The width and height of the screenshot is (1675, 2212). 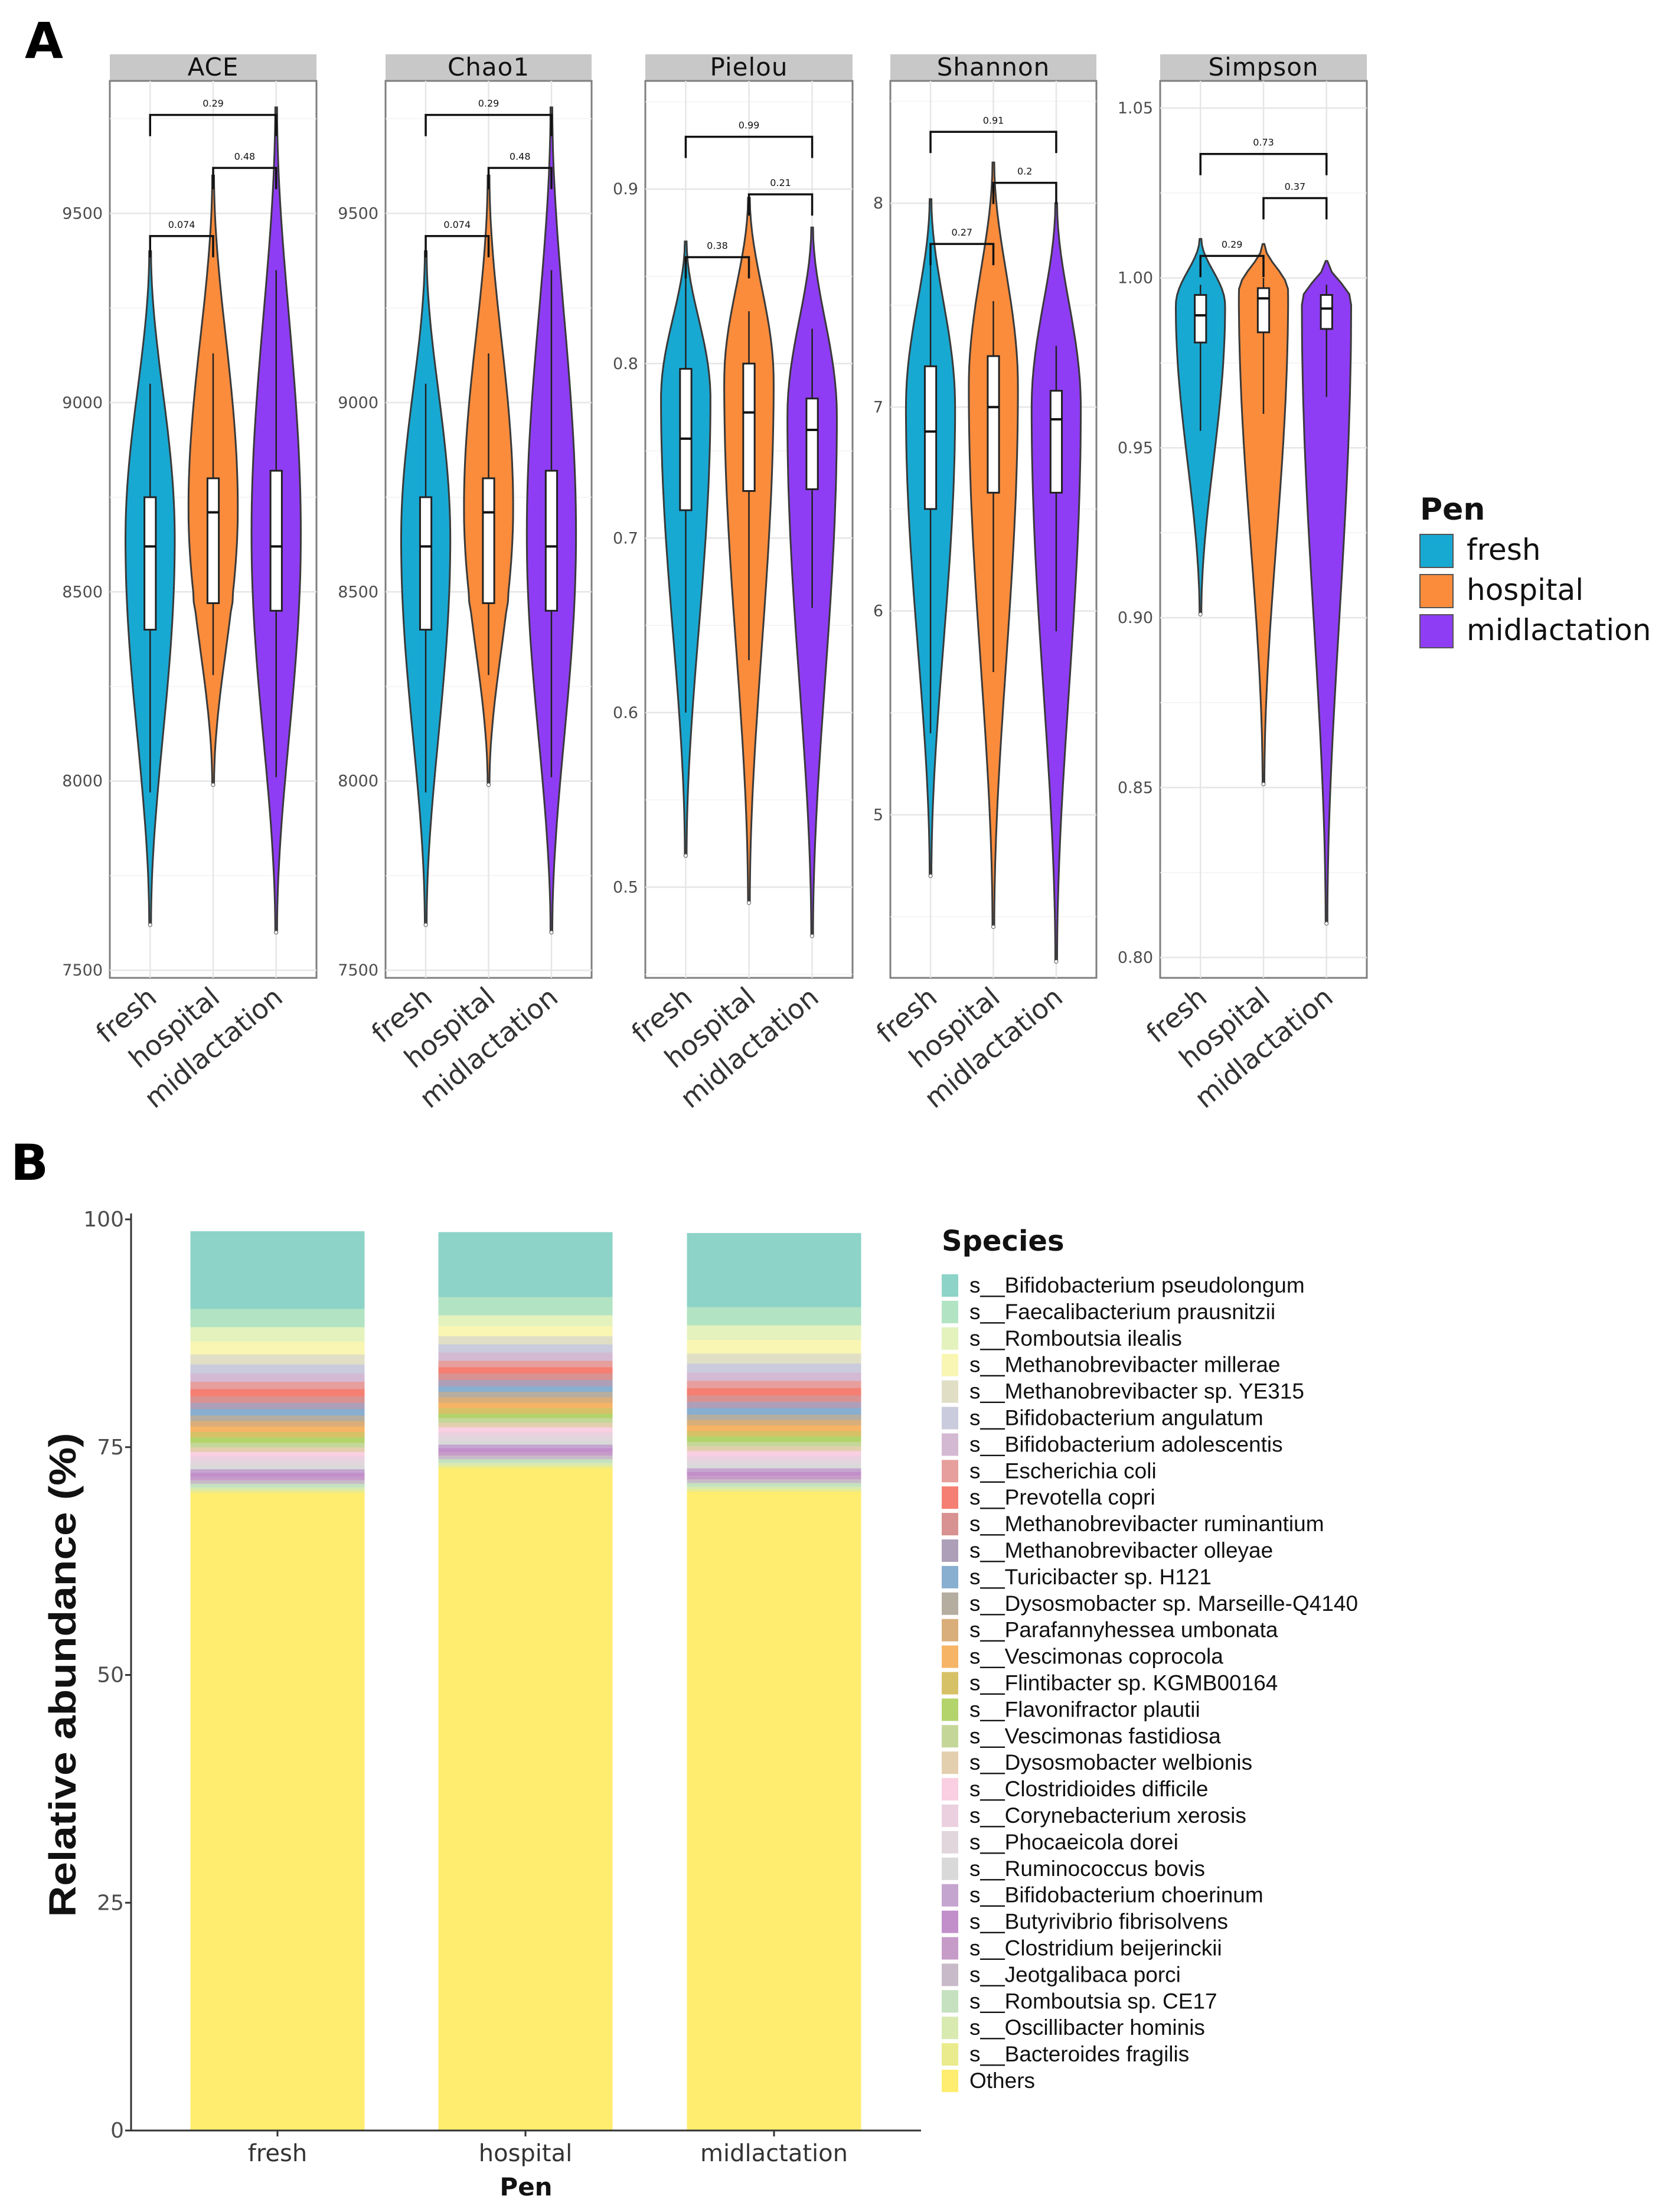 What do you see at coordinates (878, 815) in the screenshot?
I see `y-tick-label: 5` at bounding box center [878, 815].